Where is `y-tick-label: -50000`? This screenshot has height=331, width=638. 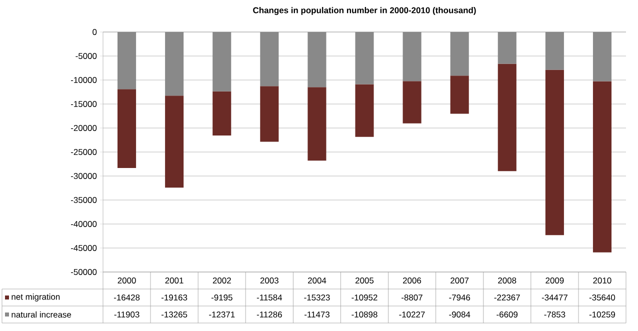 y-tick-label: -50000 is located at coordinates (83, 272).